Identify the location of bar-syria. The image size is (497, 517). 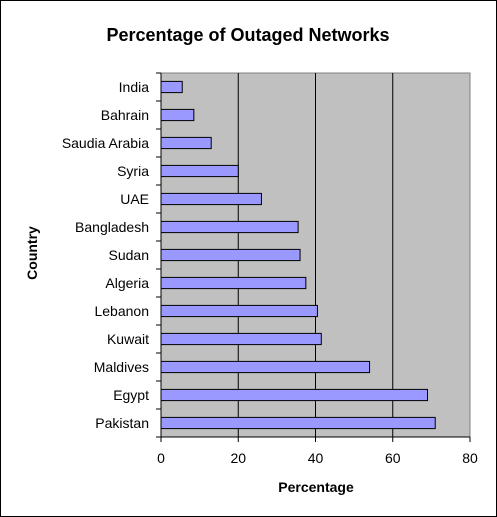
(199, 171).